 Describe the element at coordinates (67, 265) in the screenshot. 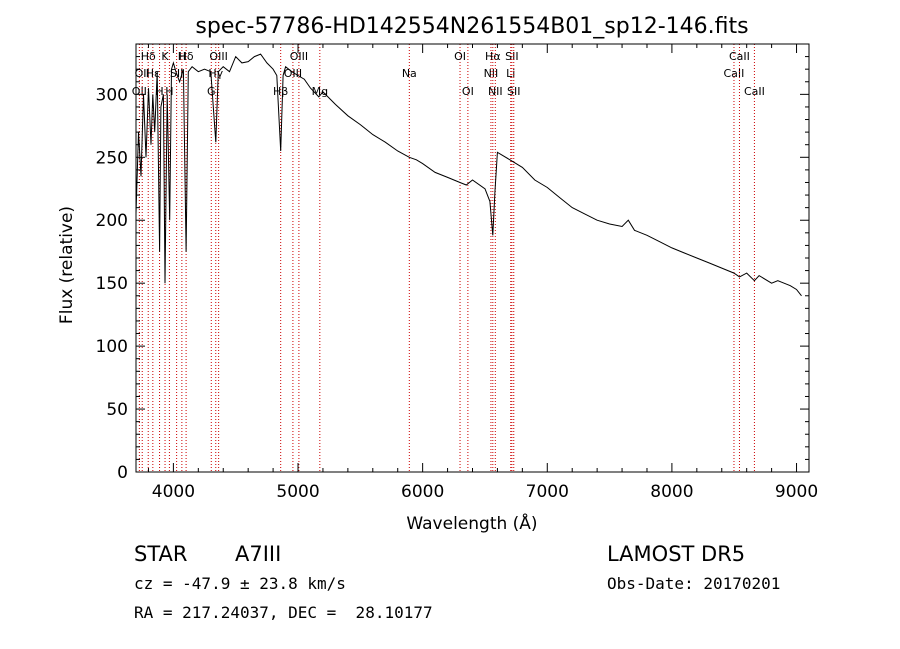

I see `y-axis-label: Flux (relative)` at that location.